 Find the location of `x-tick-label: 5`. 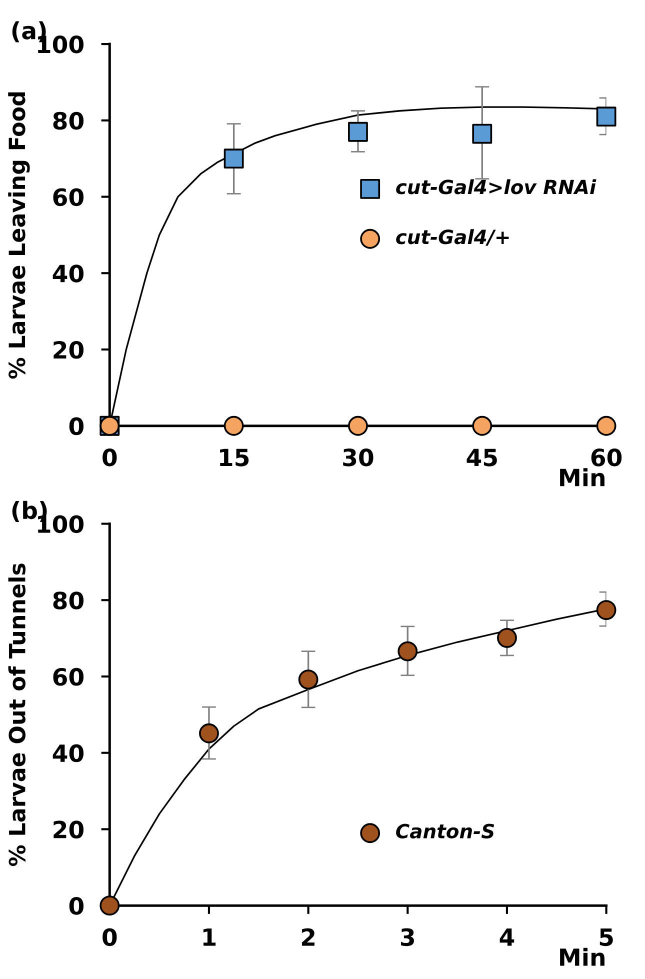

x-tick-label: 5 is located at coordinates (606, 937).